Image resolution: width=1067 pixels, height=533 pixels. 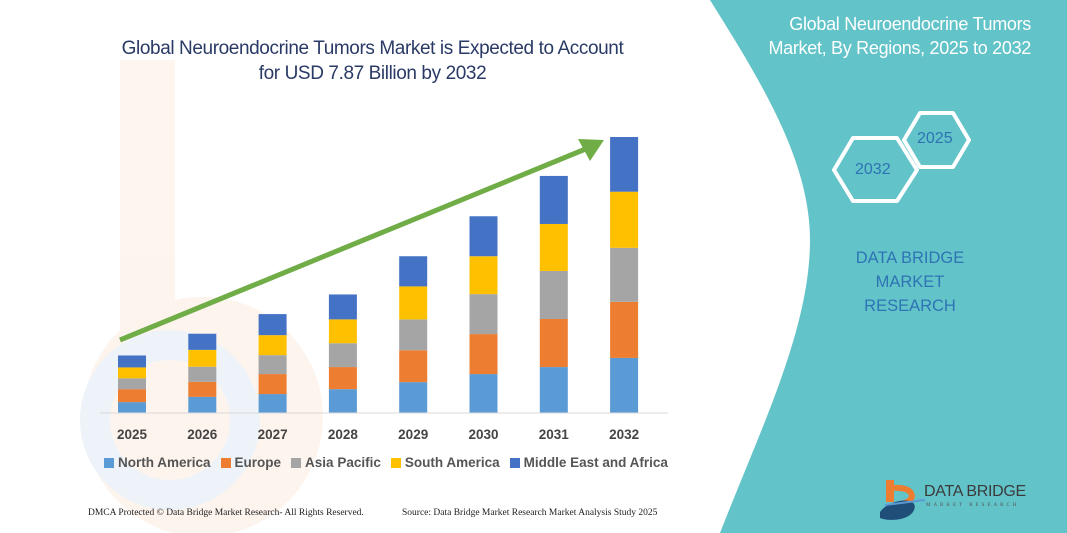 What do you see at coordinates (202, 404) in the screenshot?
I see `bar-segment-north-america-2026` at bounding box center [202, 404].